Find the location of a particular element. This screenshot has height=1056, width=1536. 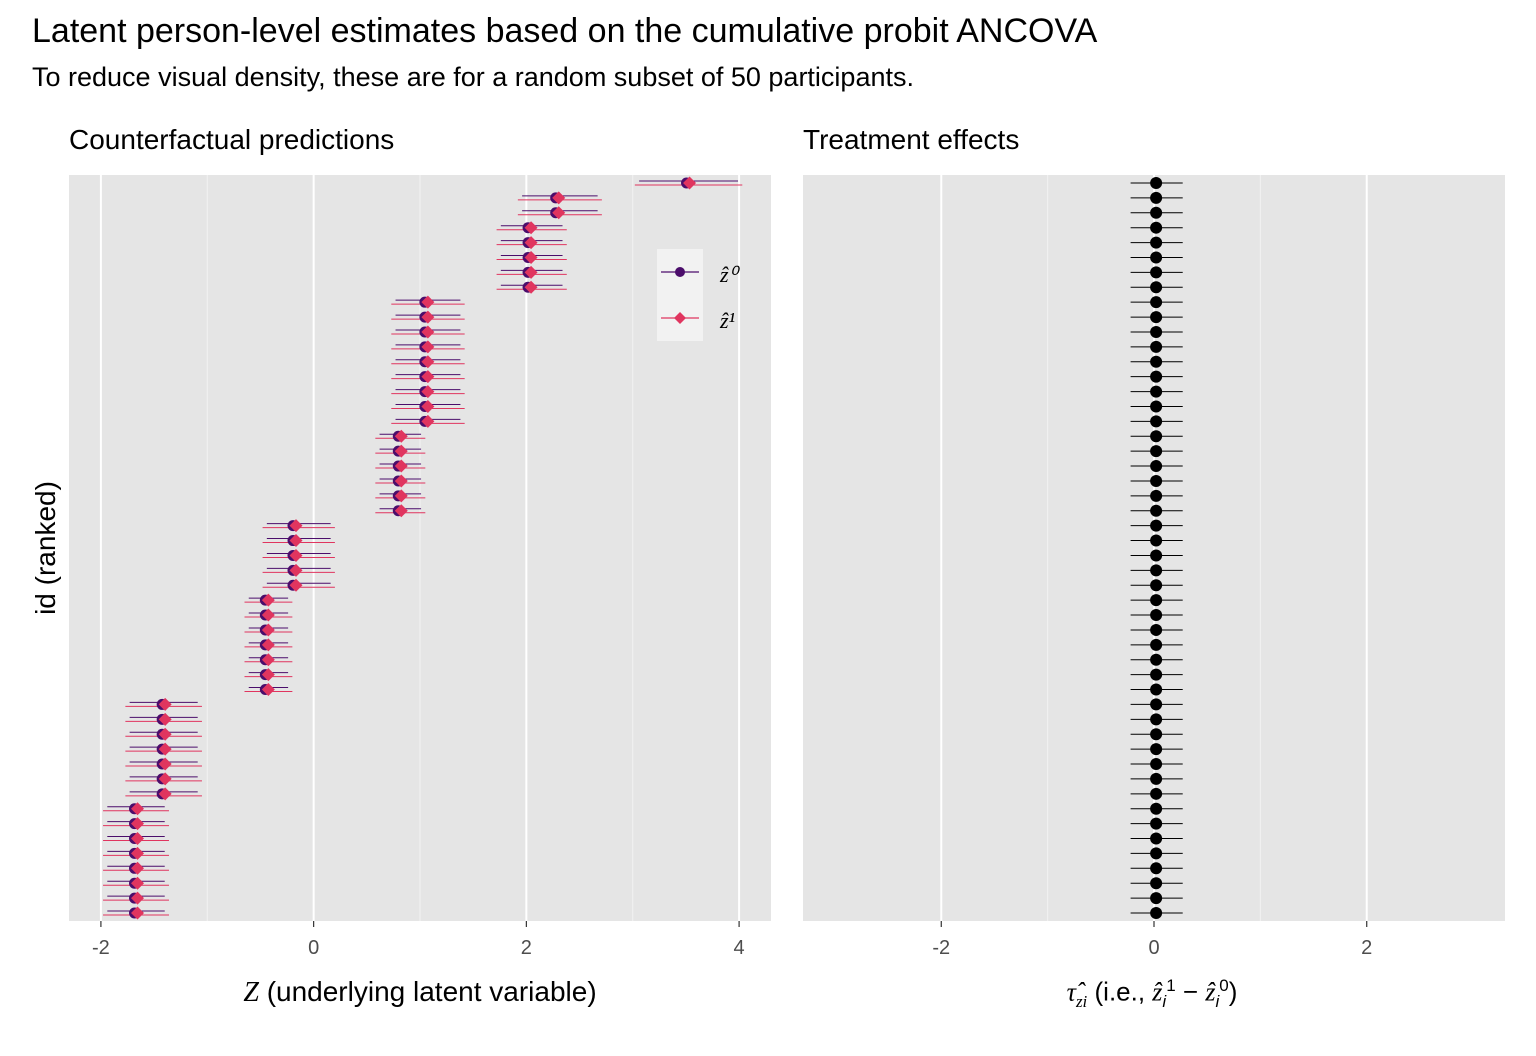

left-x-tick-label: 4 is located at coordinates (739, 948).